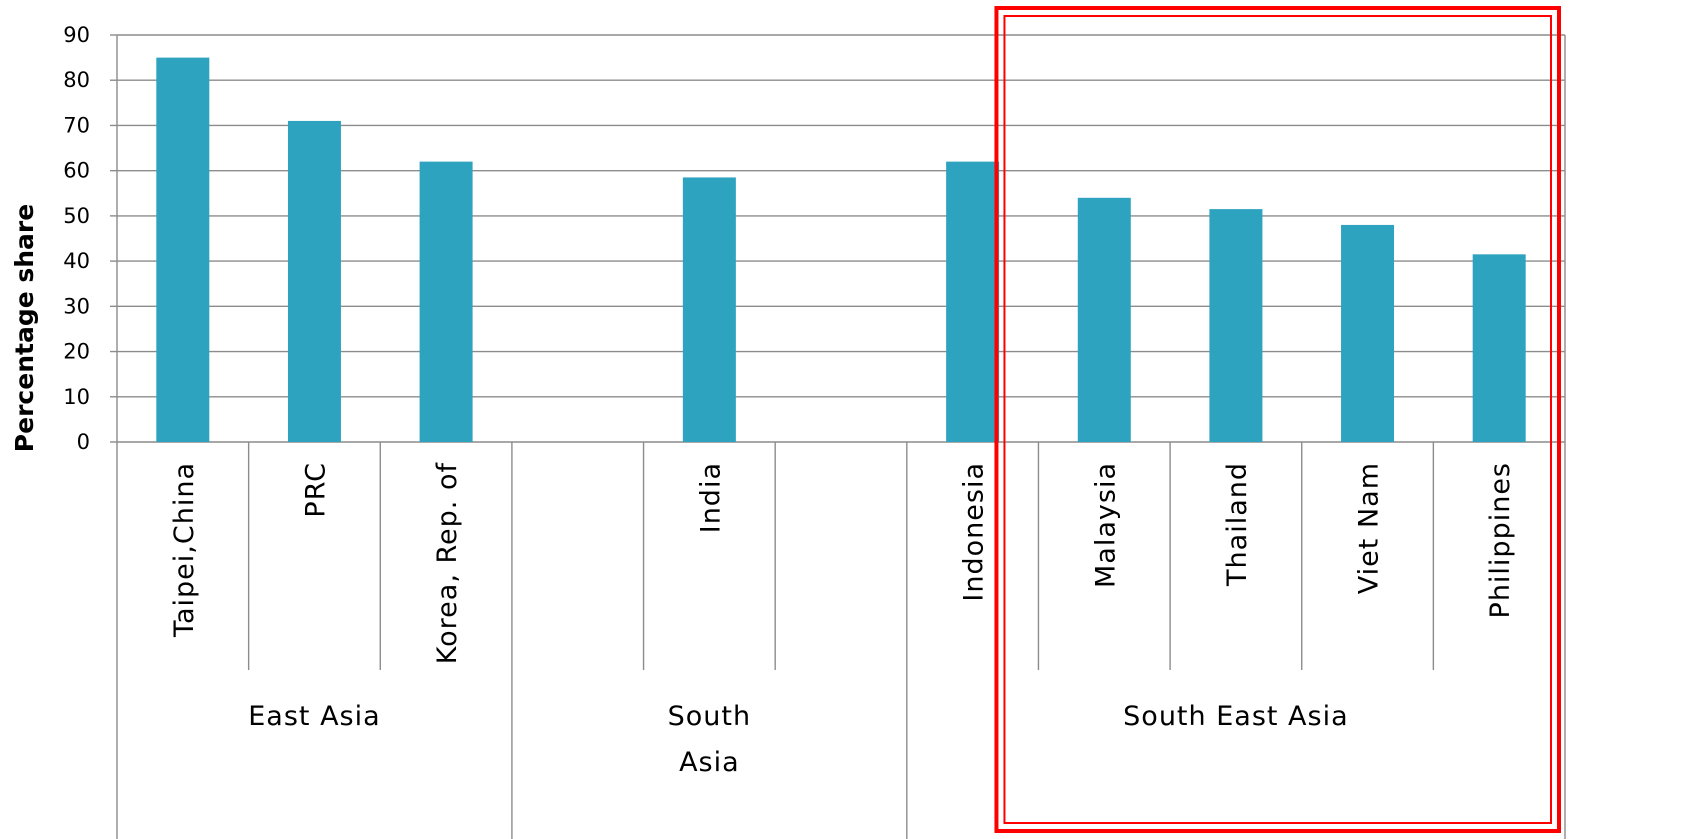  Describe the element at coordinates (973, 301) in the screenshot. I see `bar-indonesia` at that location.